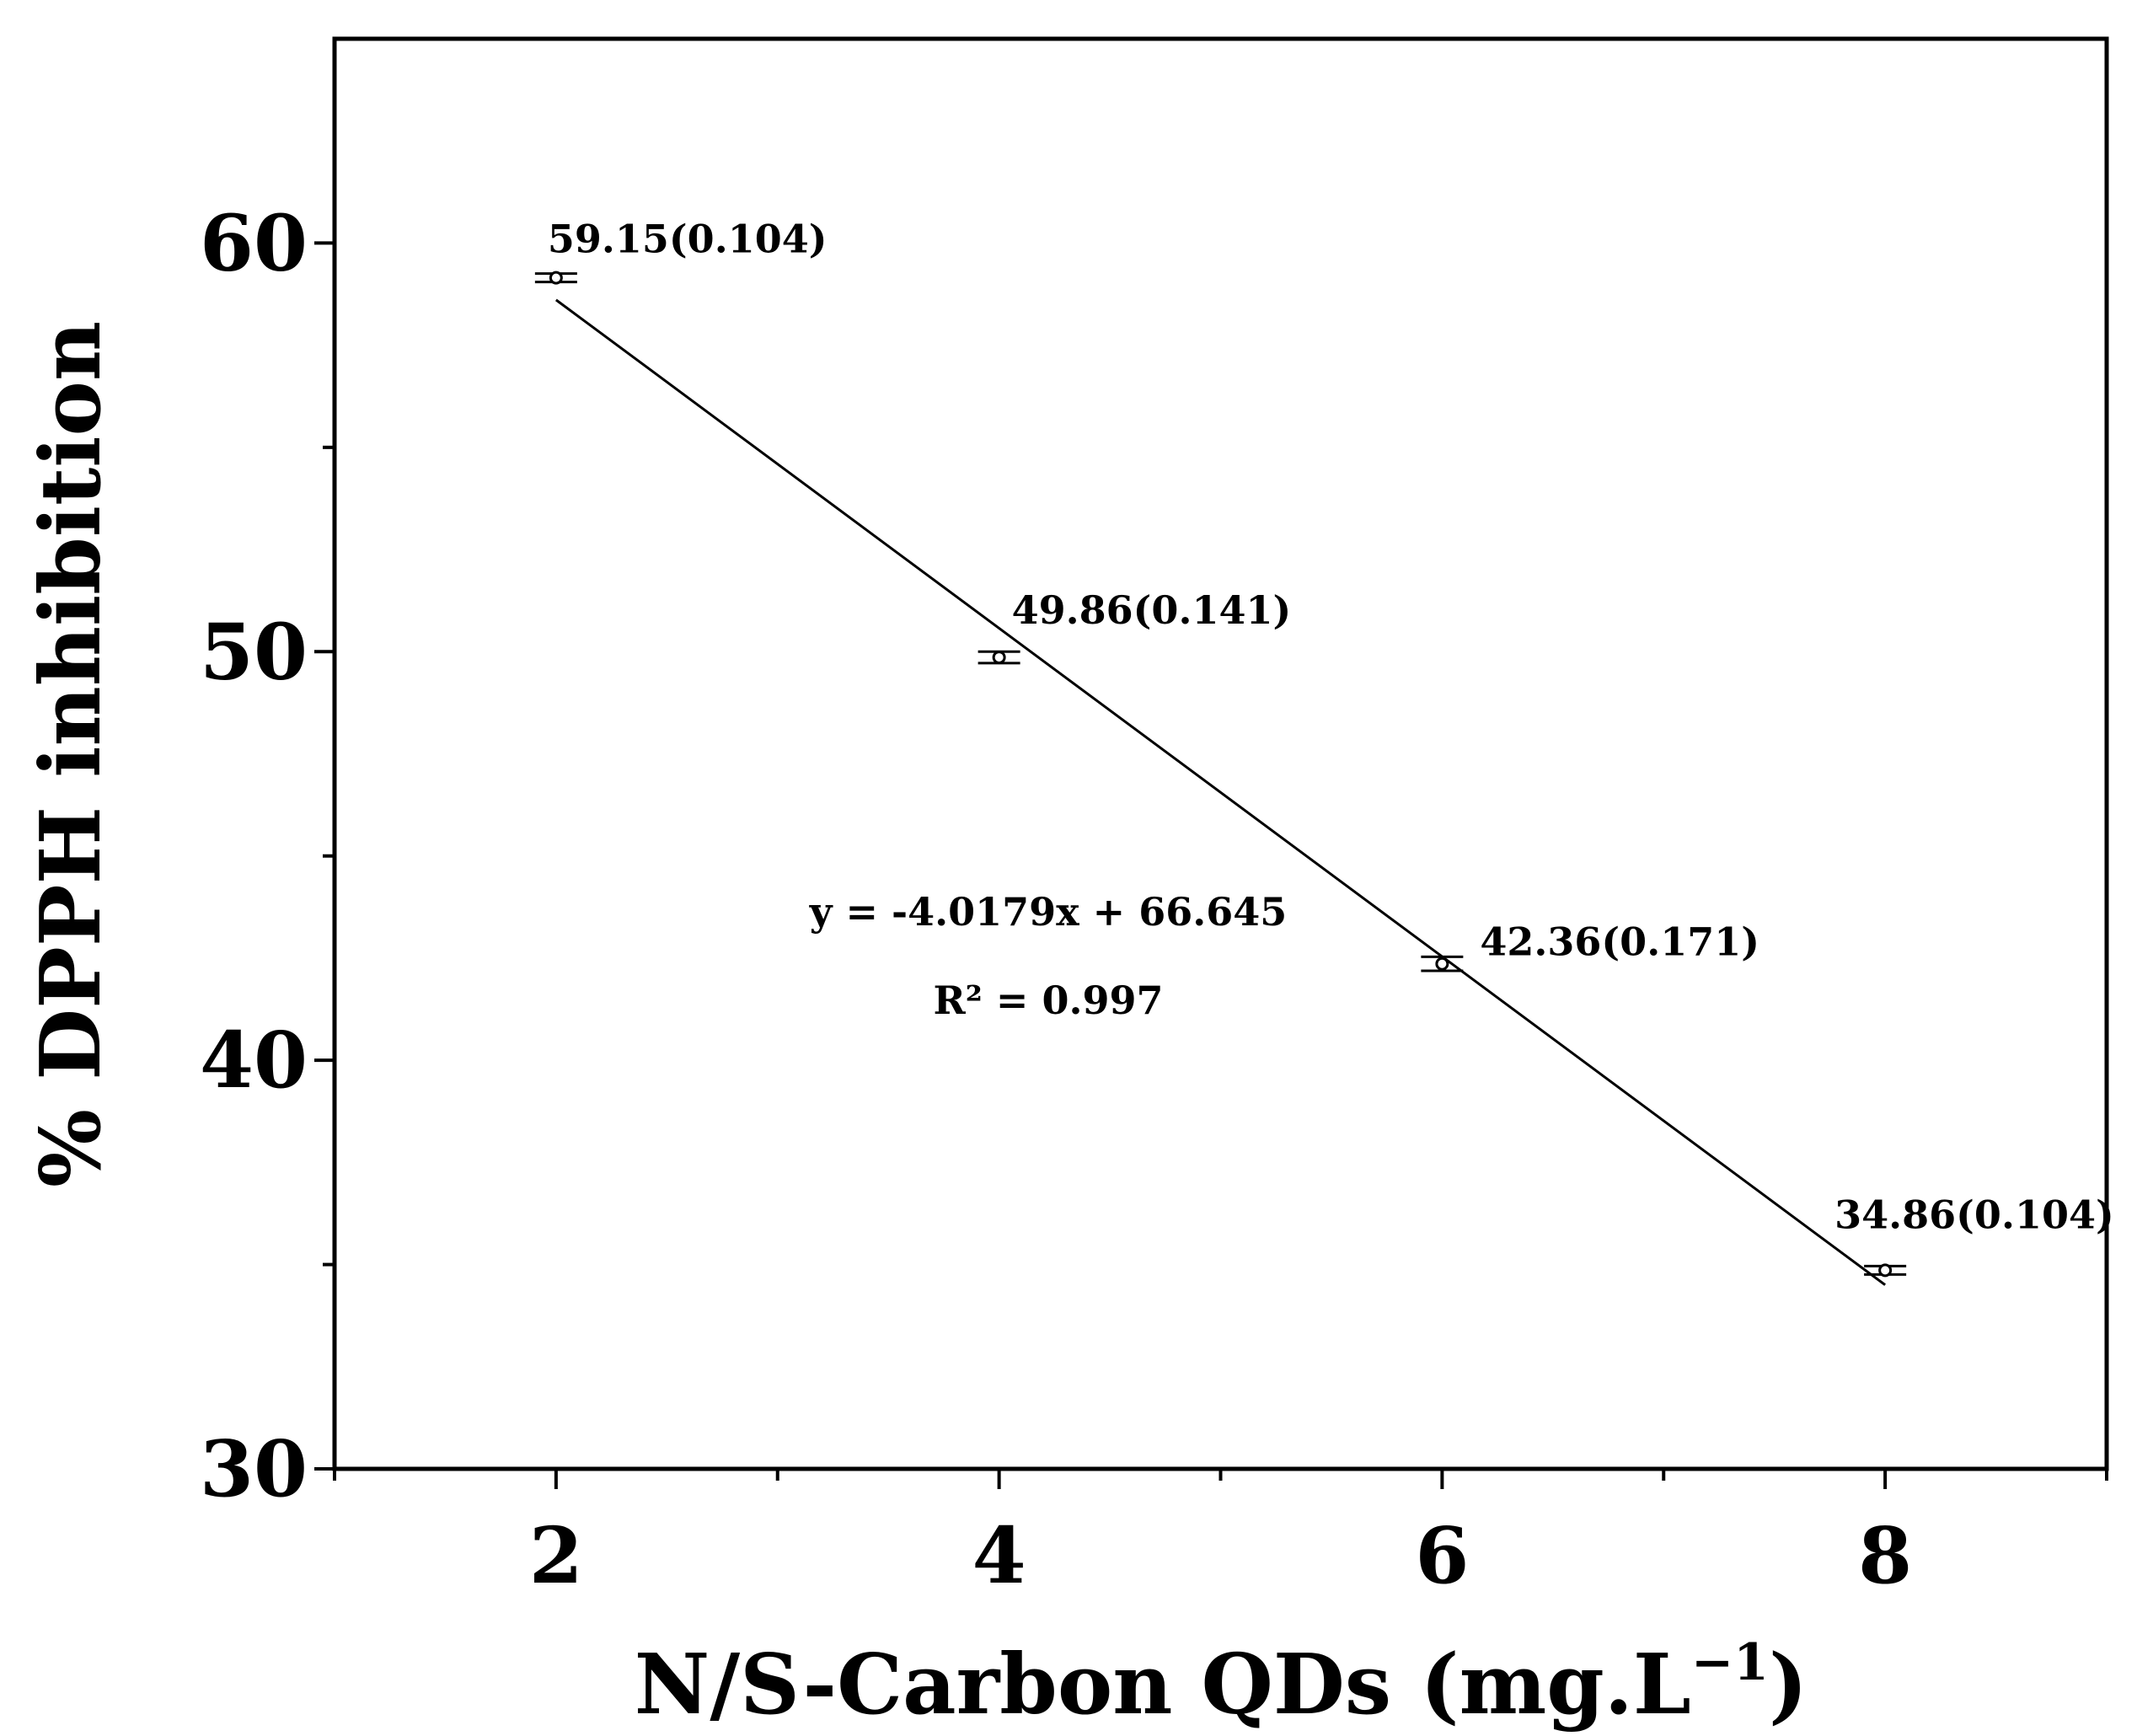  Describe the element at coordinates (1049, 1000) in the screenshot. I see `fit-r-squared: R² = 0.997` at that location.